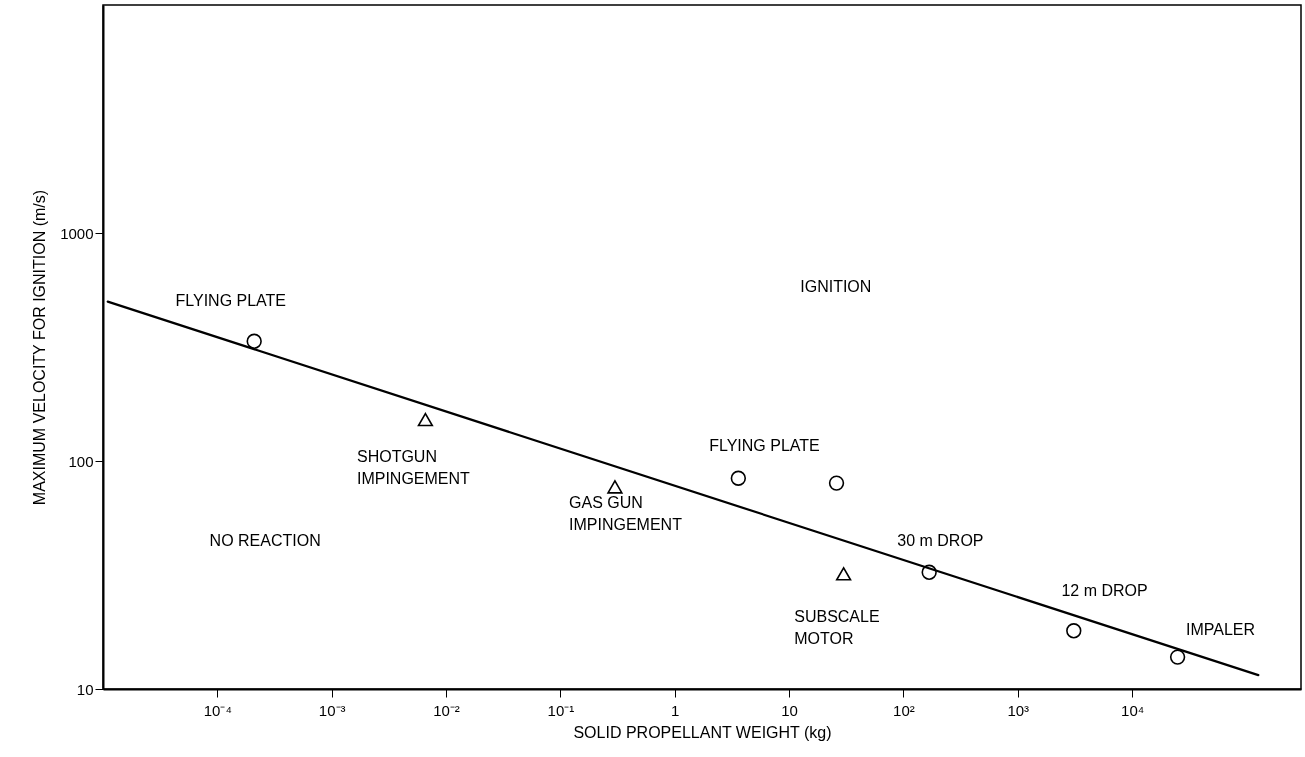 The image size is (1305, 757). What do you see at coordinates (77, 233) in the screenshot?
I see `y-tick-label: 1000` at bounding box center [77, 233].